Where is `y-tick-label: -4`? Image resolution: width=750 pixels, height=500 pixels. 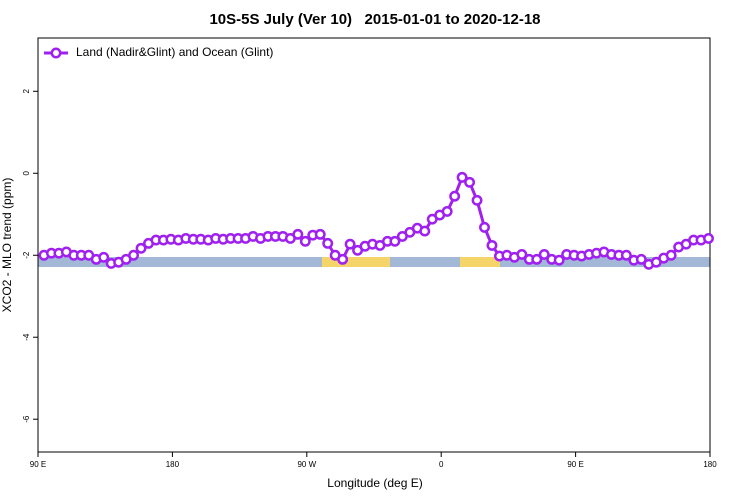
y-tick-label: -4 is located at coordinates (26, 337).